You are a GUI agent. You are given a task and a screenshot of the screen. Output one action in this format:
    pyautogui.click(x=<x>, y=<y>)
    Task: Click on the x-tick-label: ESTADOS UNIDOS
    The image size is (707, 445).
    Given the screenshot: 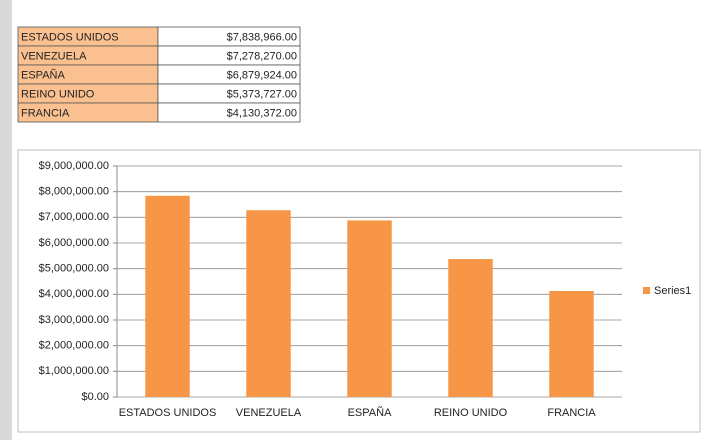 What is the action you would take?
    pyautogui.click(x=168, y=413)
    